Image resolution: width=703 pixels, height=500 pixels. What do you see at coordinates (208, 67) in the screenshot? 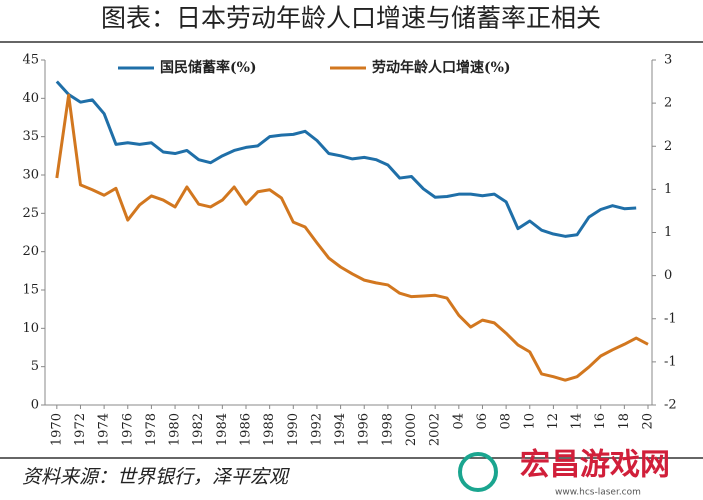
I see `legend-label: 国民储蓄率(%)` at bounding box center [208, 67].